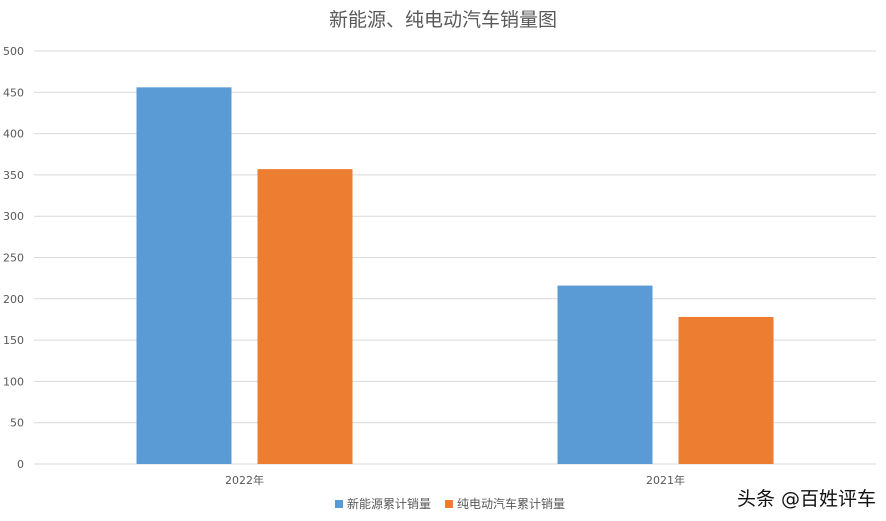  I want to click on y-tick-label: 0, so click(20, 464).